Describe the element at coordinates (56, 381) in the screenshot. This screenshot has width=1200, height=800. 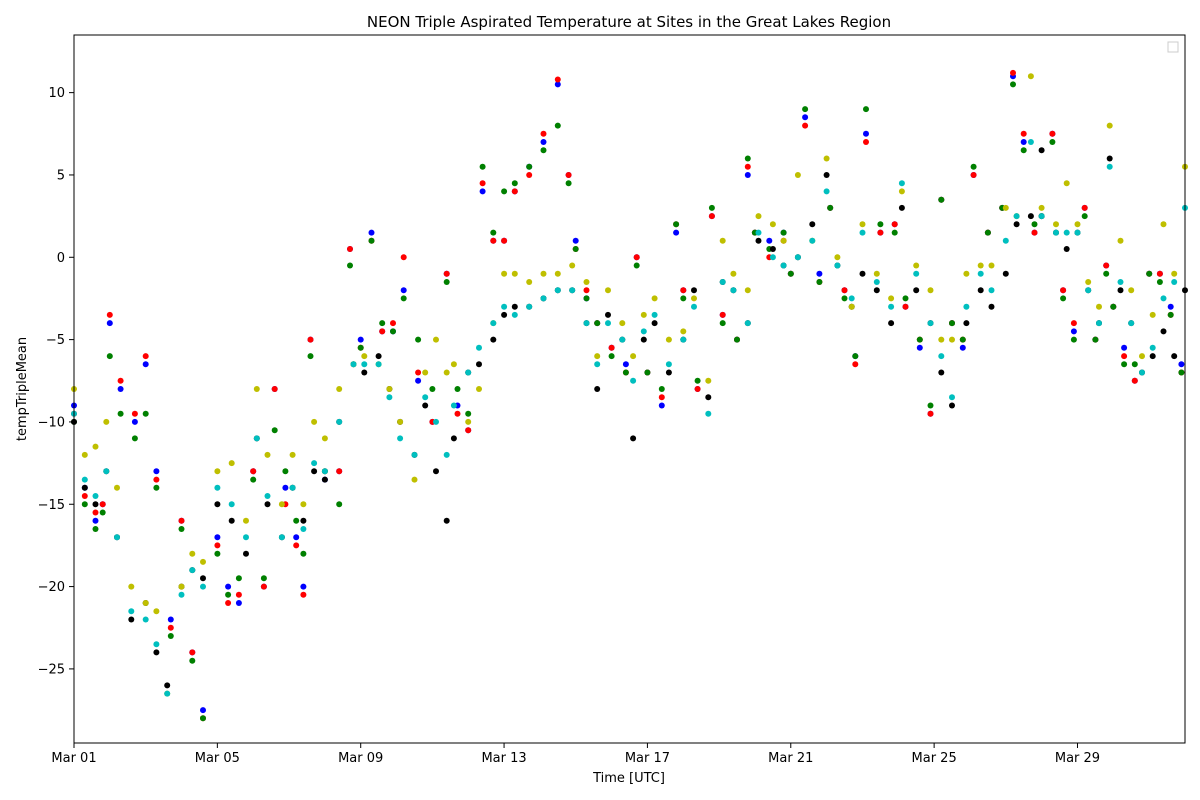
I see `y-axis-ticks: −25 −20 −15 −10 −5 0 5 10` at that location.